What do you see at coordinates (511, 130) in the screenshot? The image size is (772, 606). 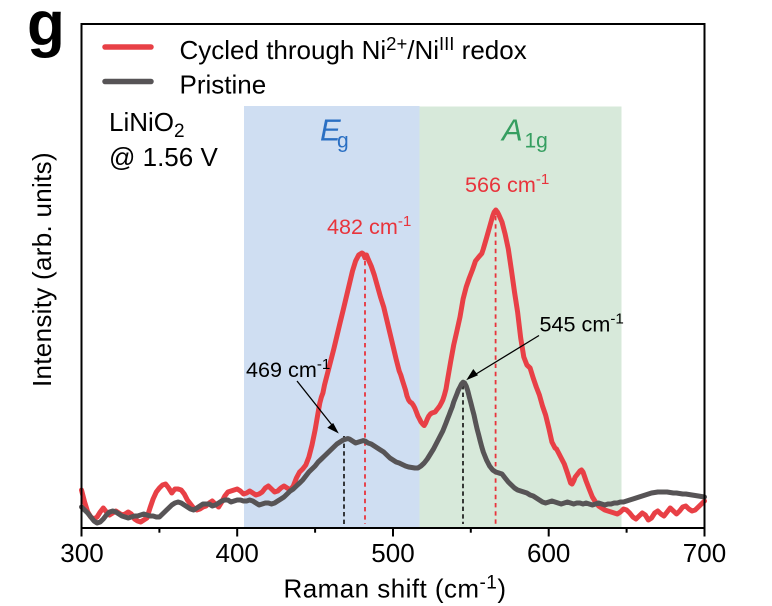 I see `svg-text: A` at bounding box center [511, 130].